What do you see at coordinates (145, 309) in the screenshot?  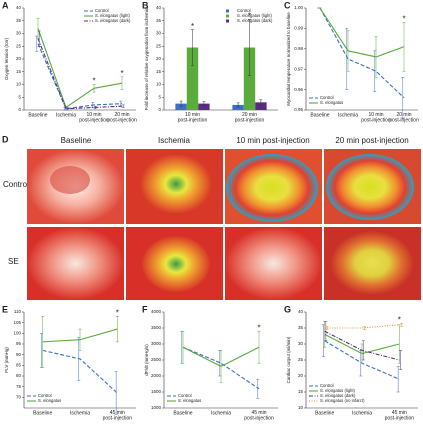 I see `panel-label: F` at bounding box center [145, 309].